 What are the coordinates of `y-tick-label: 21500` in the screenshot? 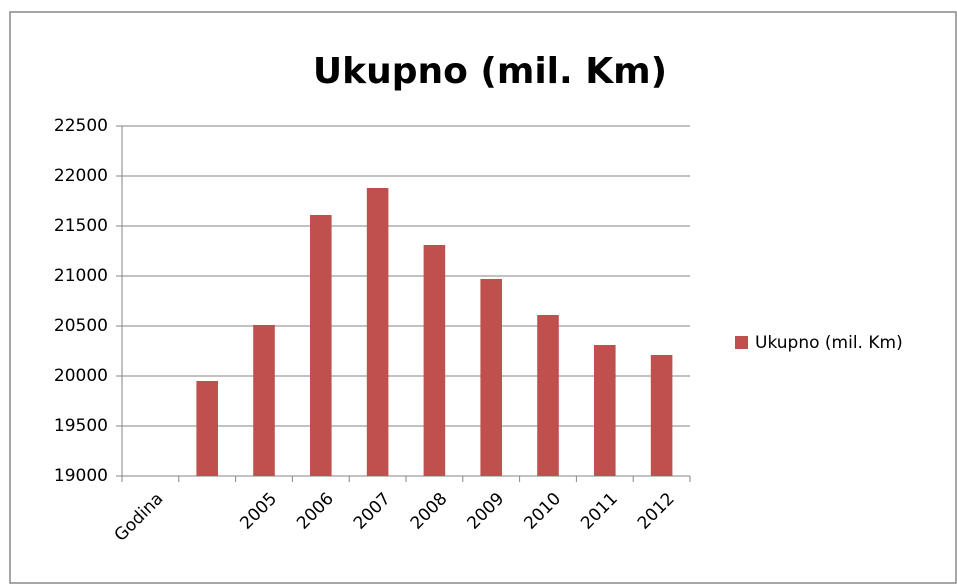 It's located at (81, 226).